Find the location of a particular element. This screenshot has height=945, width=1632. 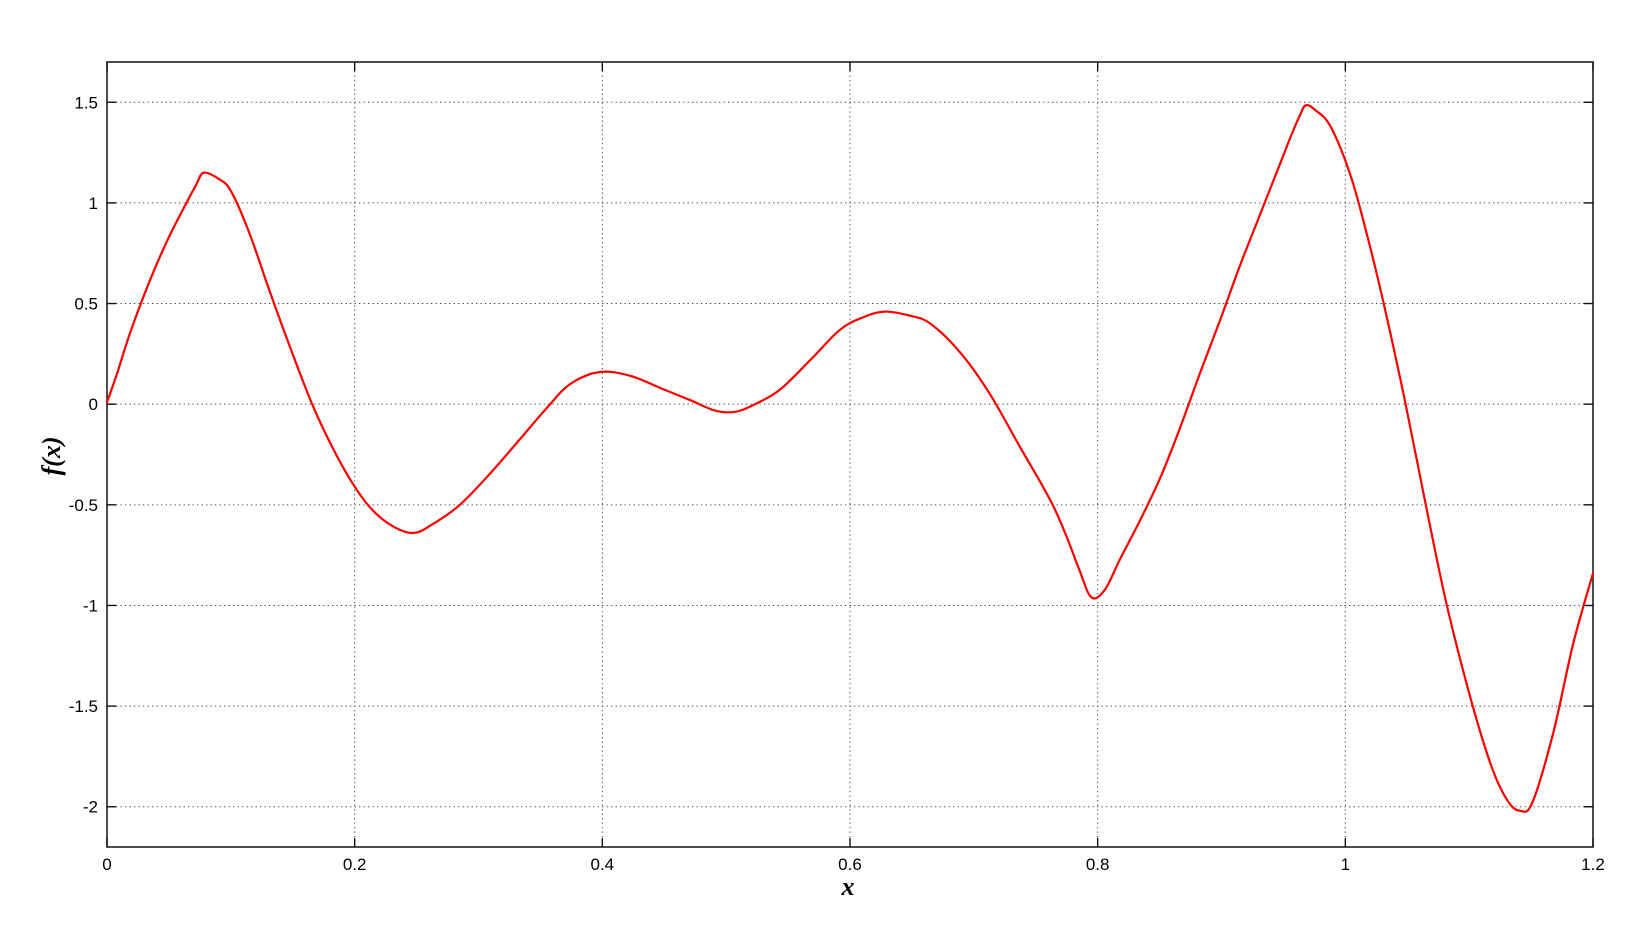

y-tick-label: 0 is located at coordinates (93, 404).